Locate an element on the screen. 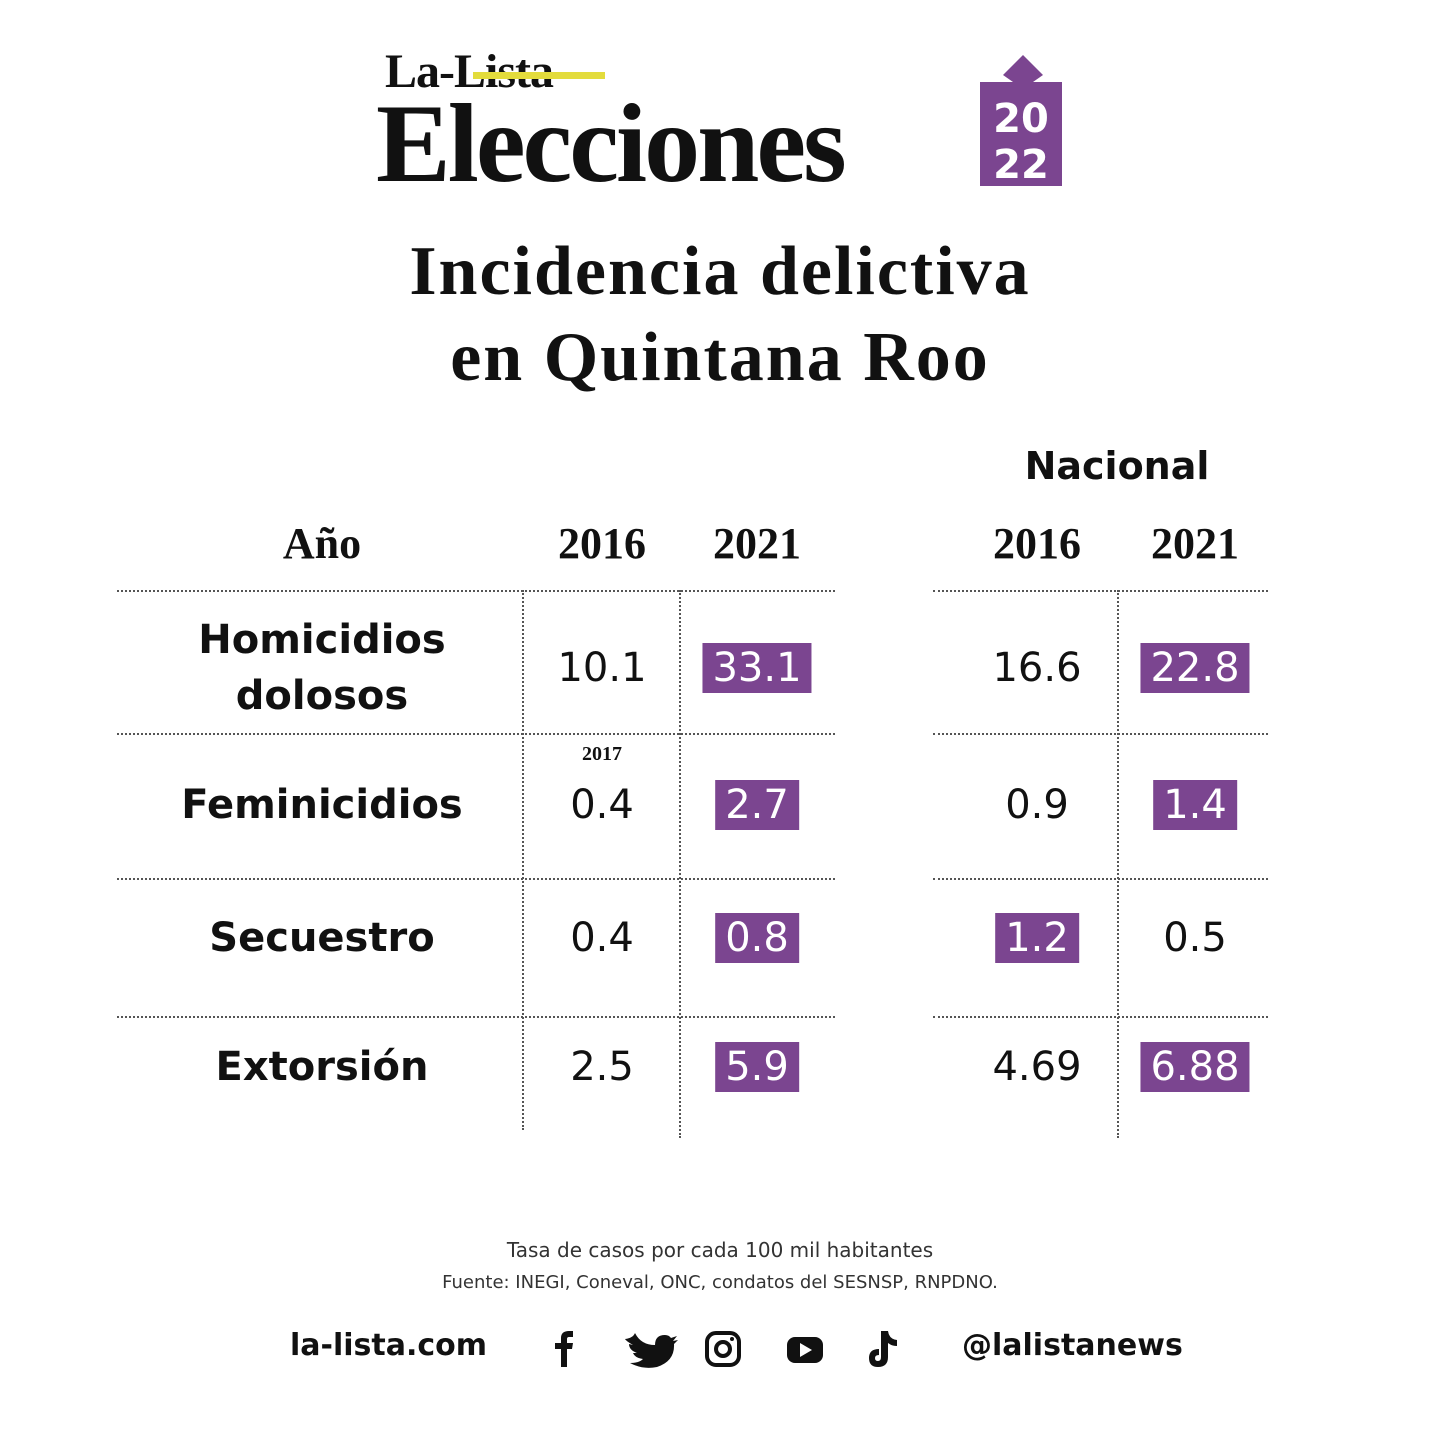 The image size is (1440, 1440). row-label: Extorsión is located at coordinates (322, 1067).